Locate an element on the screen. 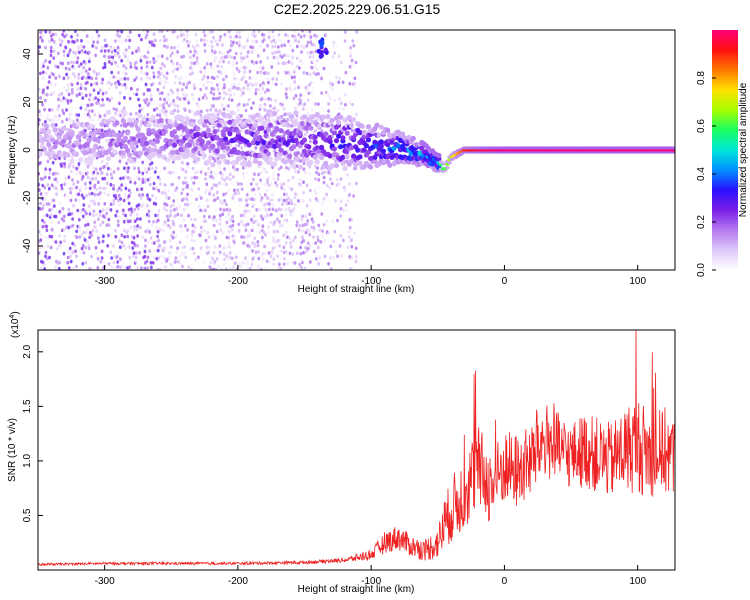 This screenshot has width=750, height=600. spectrogram-cell-1997 is located at coordinates (206, 121).